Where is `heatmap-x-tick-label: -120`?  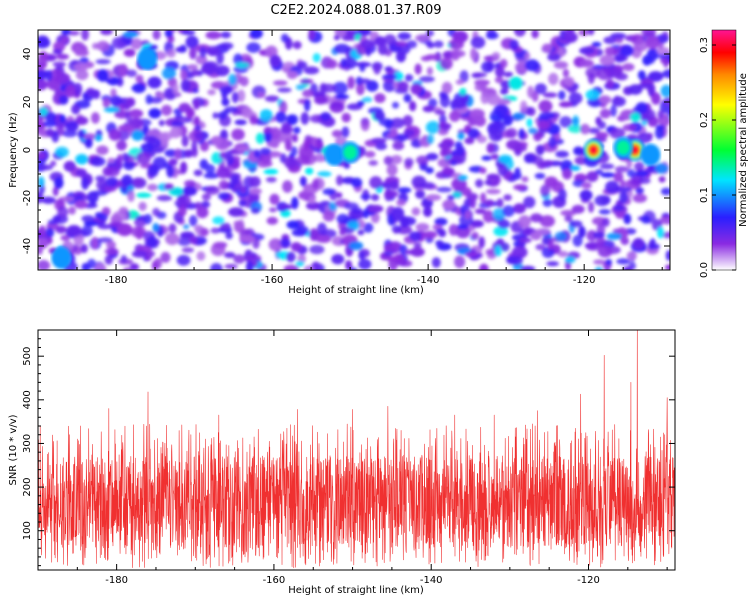 heatmap-x-tick-label: -120 is located at coordinates (584, 280).